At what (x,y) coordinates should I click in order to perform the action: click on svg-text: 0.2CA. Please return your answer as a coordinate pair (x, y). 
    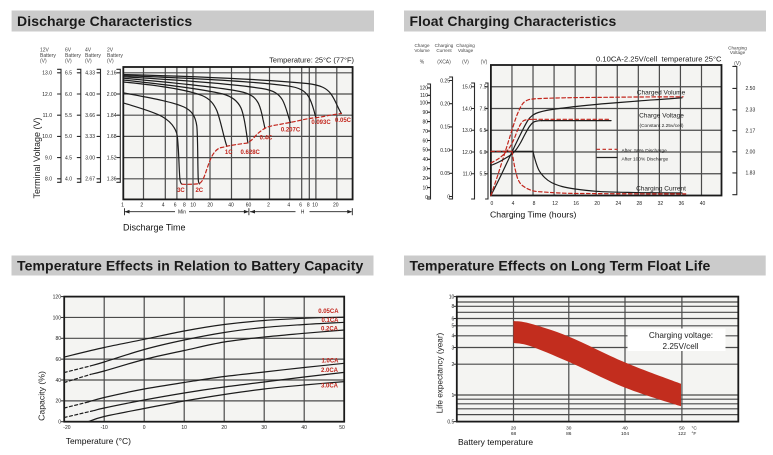
    Looking at the image, I should click on (330, 329).